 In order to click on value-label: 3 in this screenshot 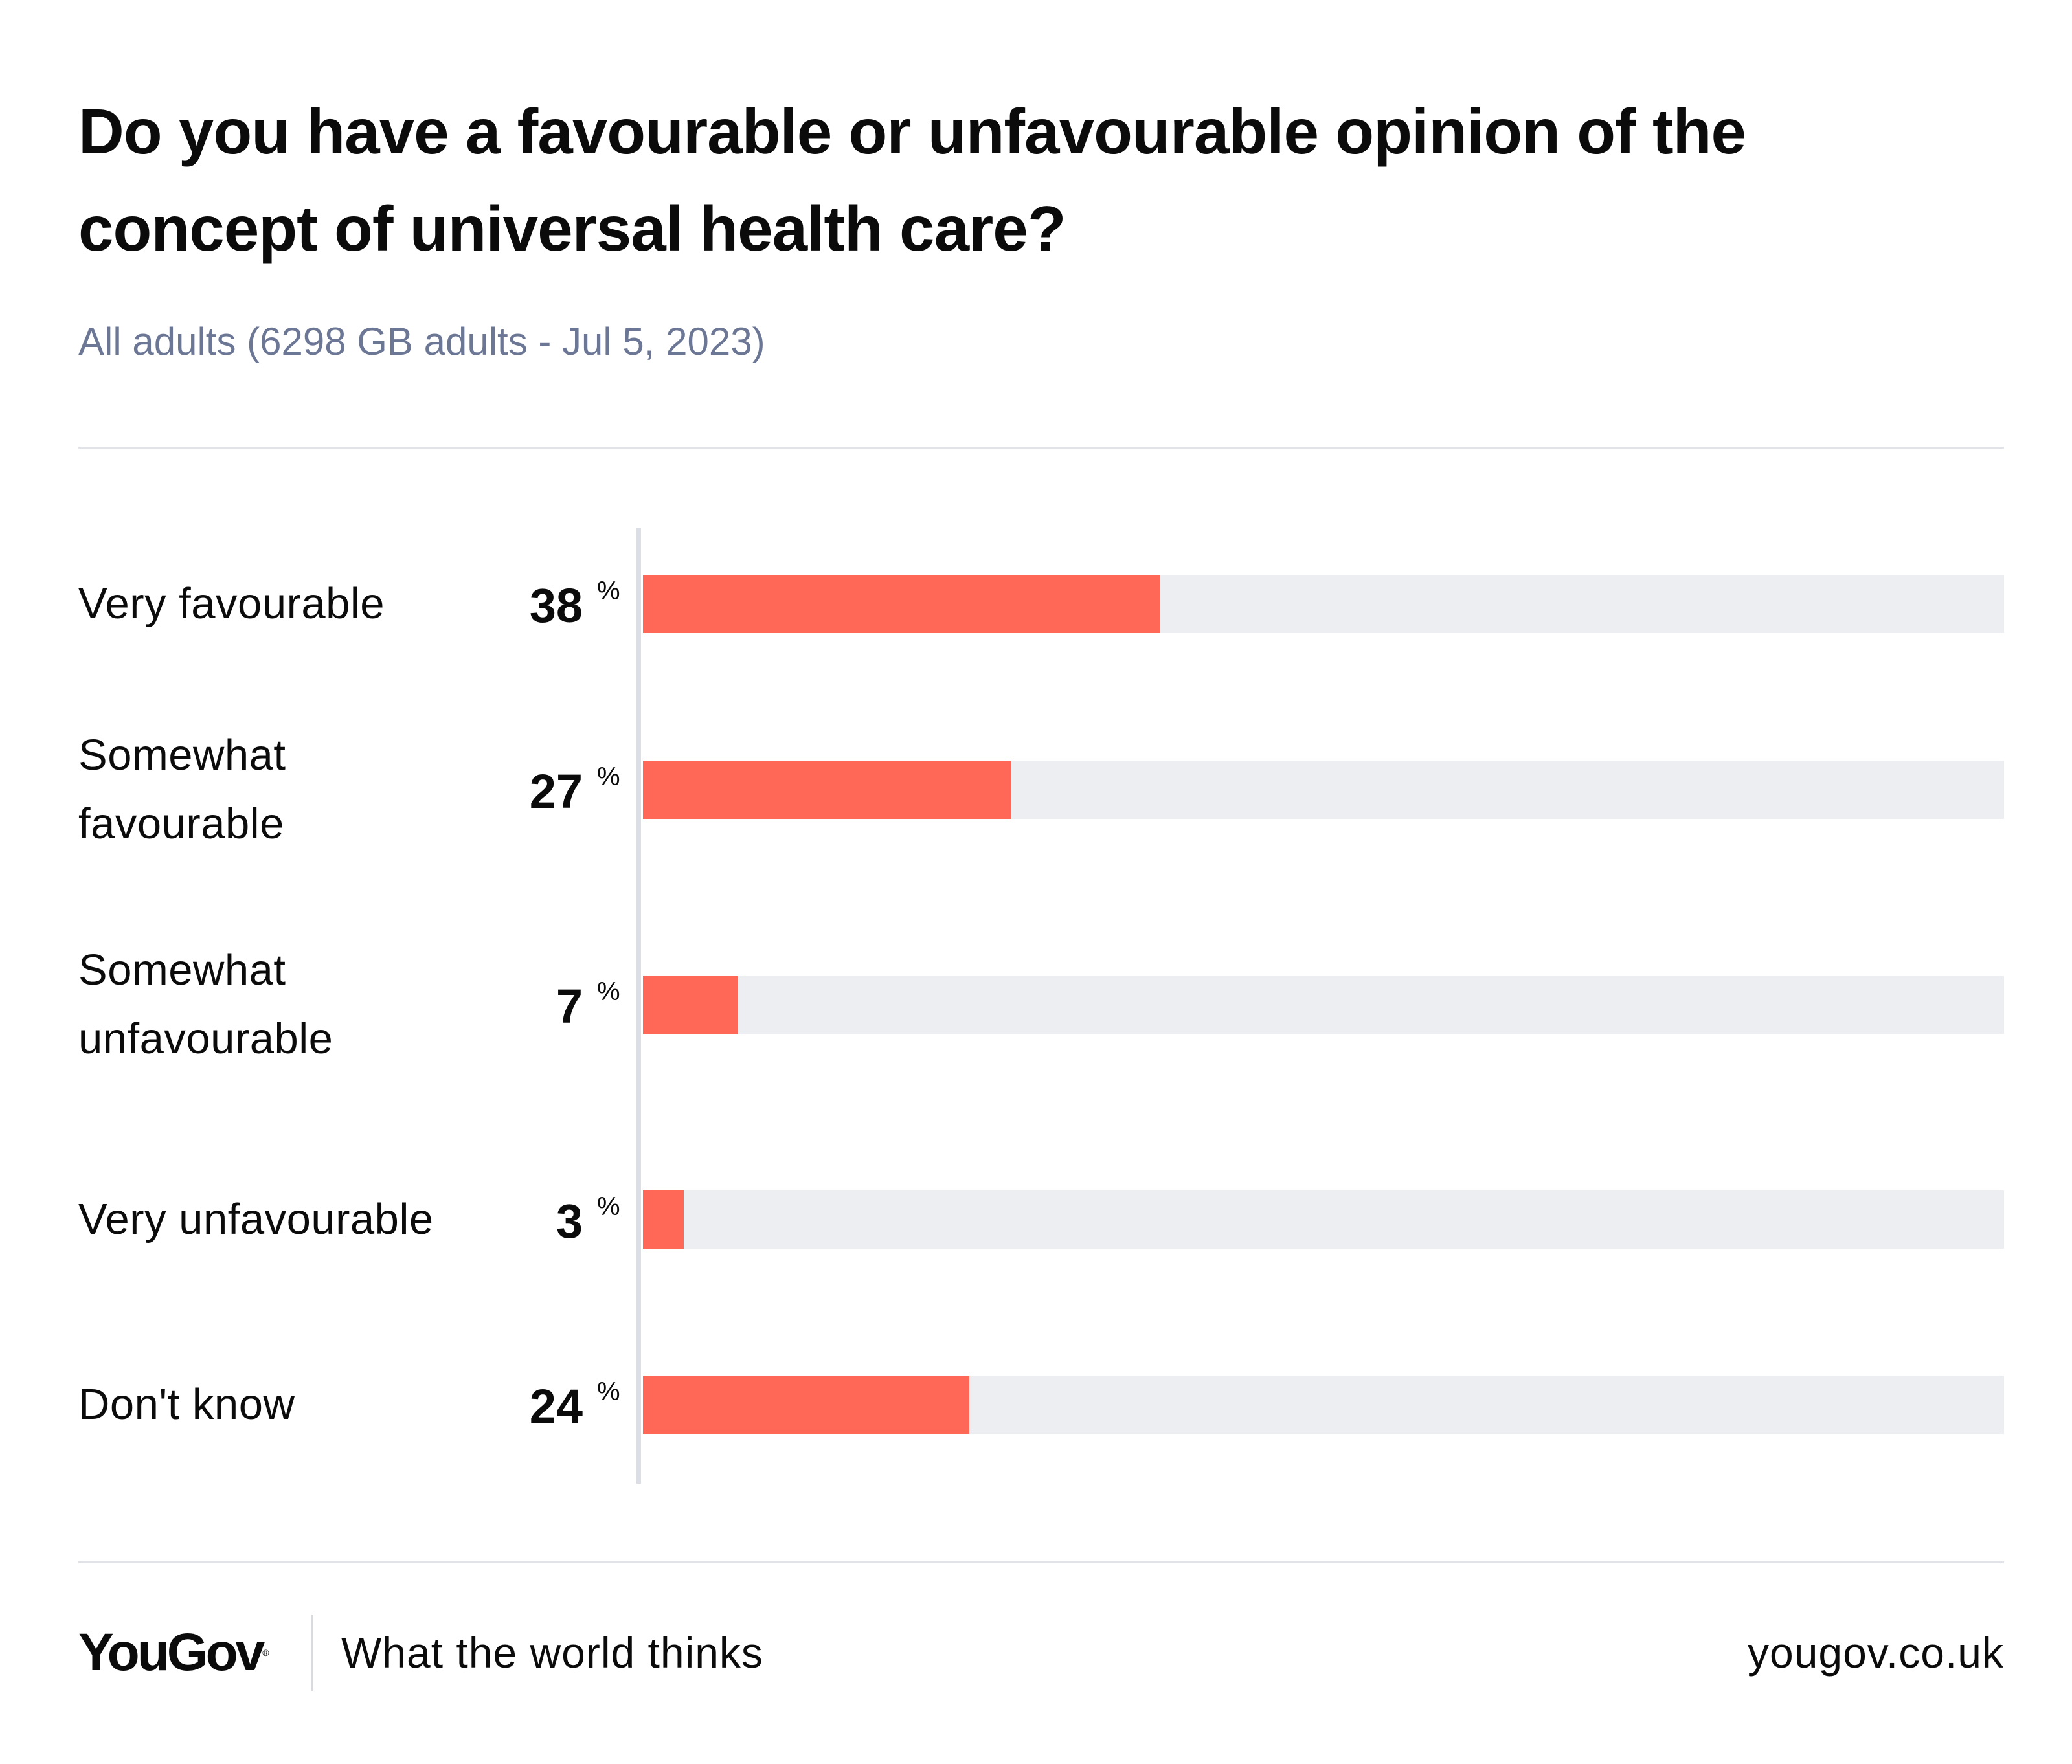, I will do `click(569, 1221)`.